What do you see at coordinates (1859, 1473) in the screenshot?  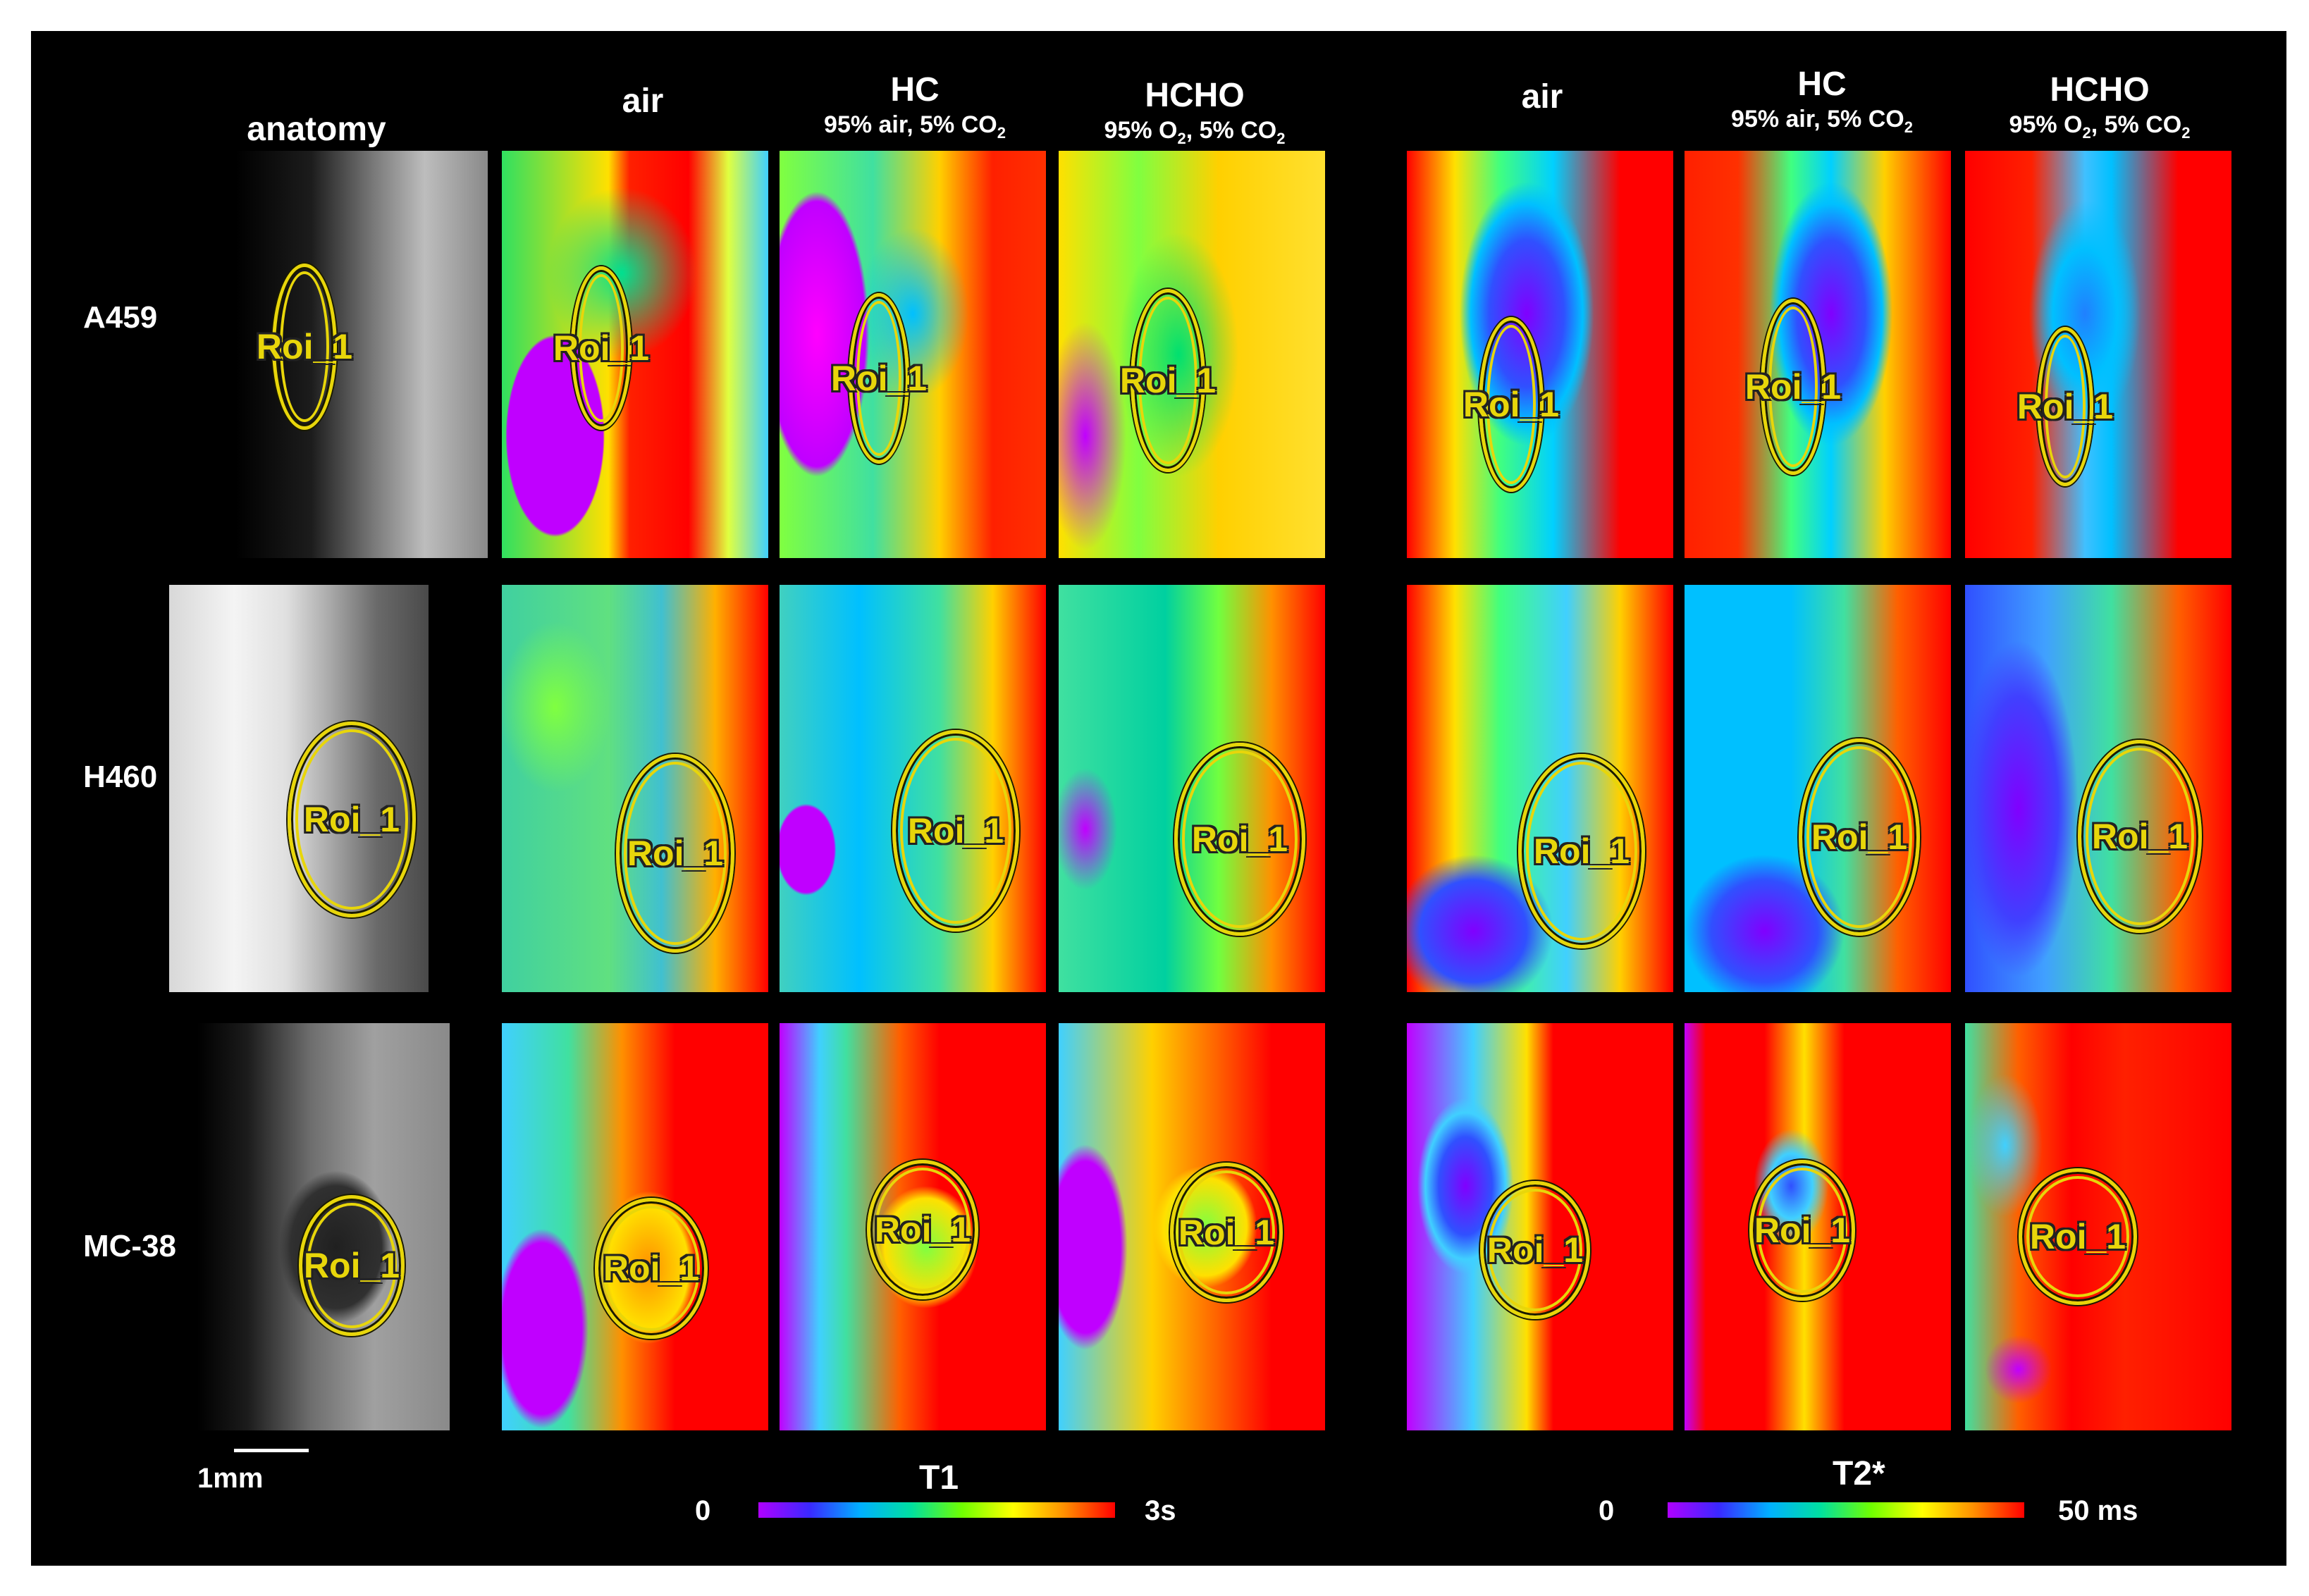 I see `t2-colorbar-title: T2*` at bounding box center [1859, 1473].